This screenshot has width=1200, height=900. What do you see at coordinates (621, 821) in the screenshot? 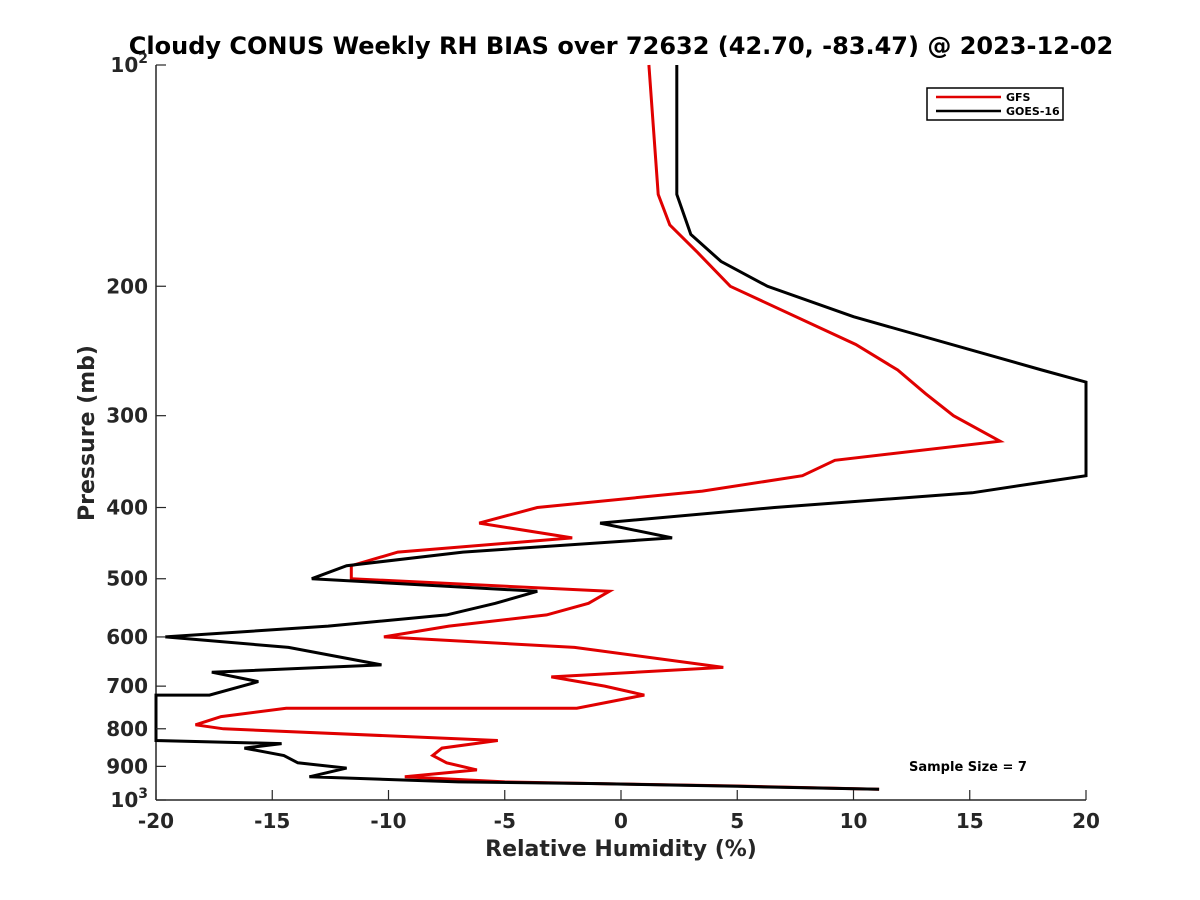
I see `x-tick-label: 0` at bounding box center [621, 821].